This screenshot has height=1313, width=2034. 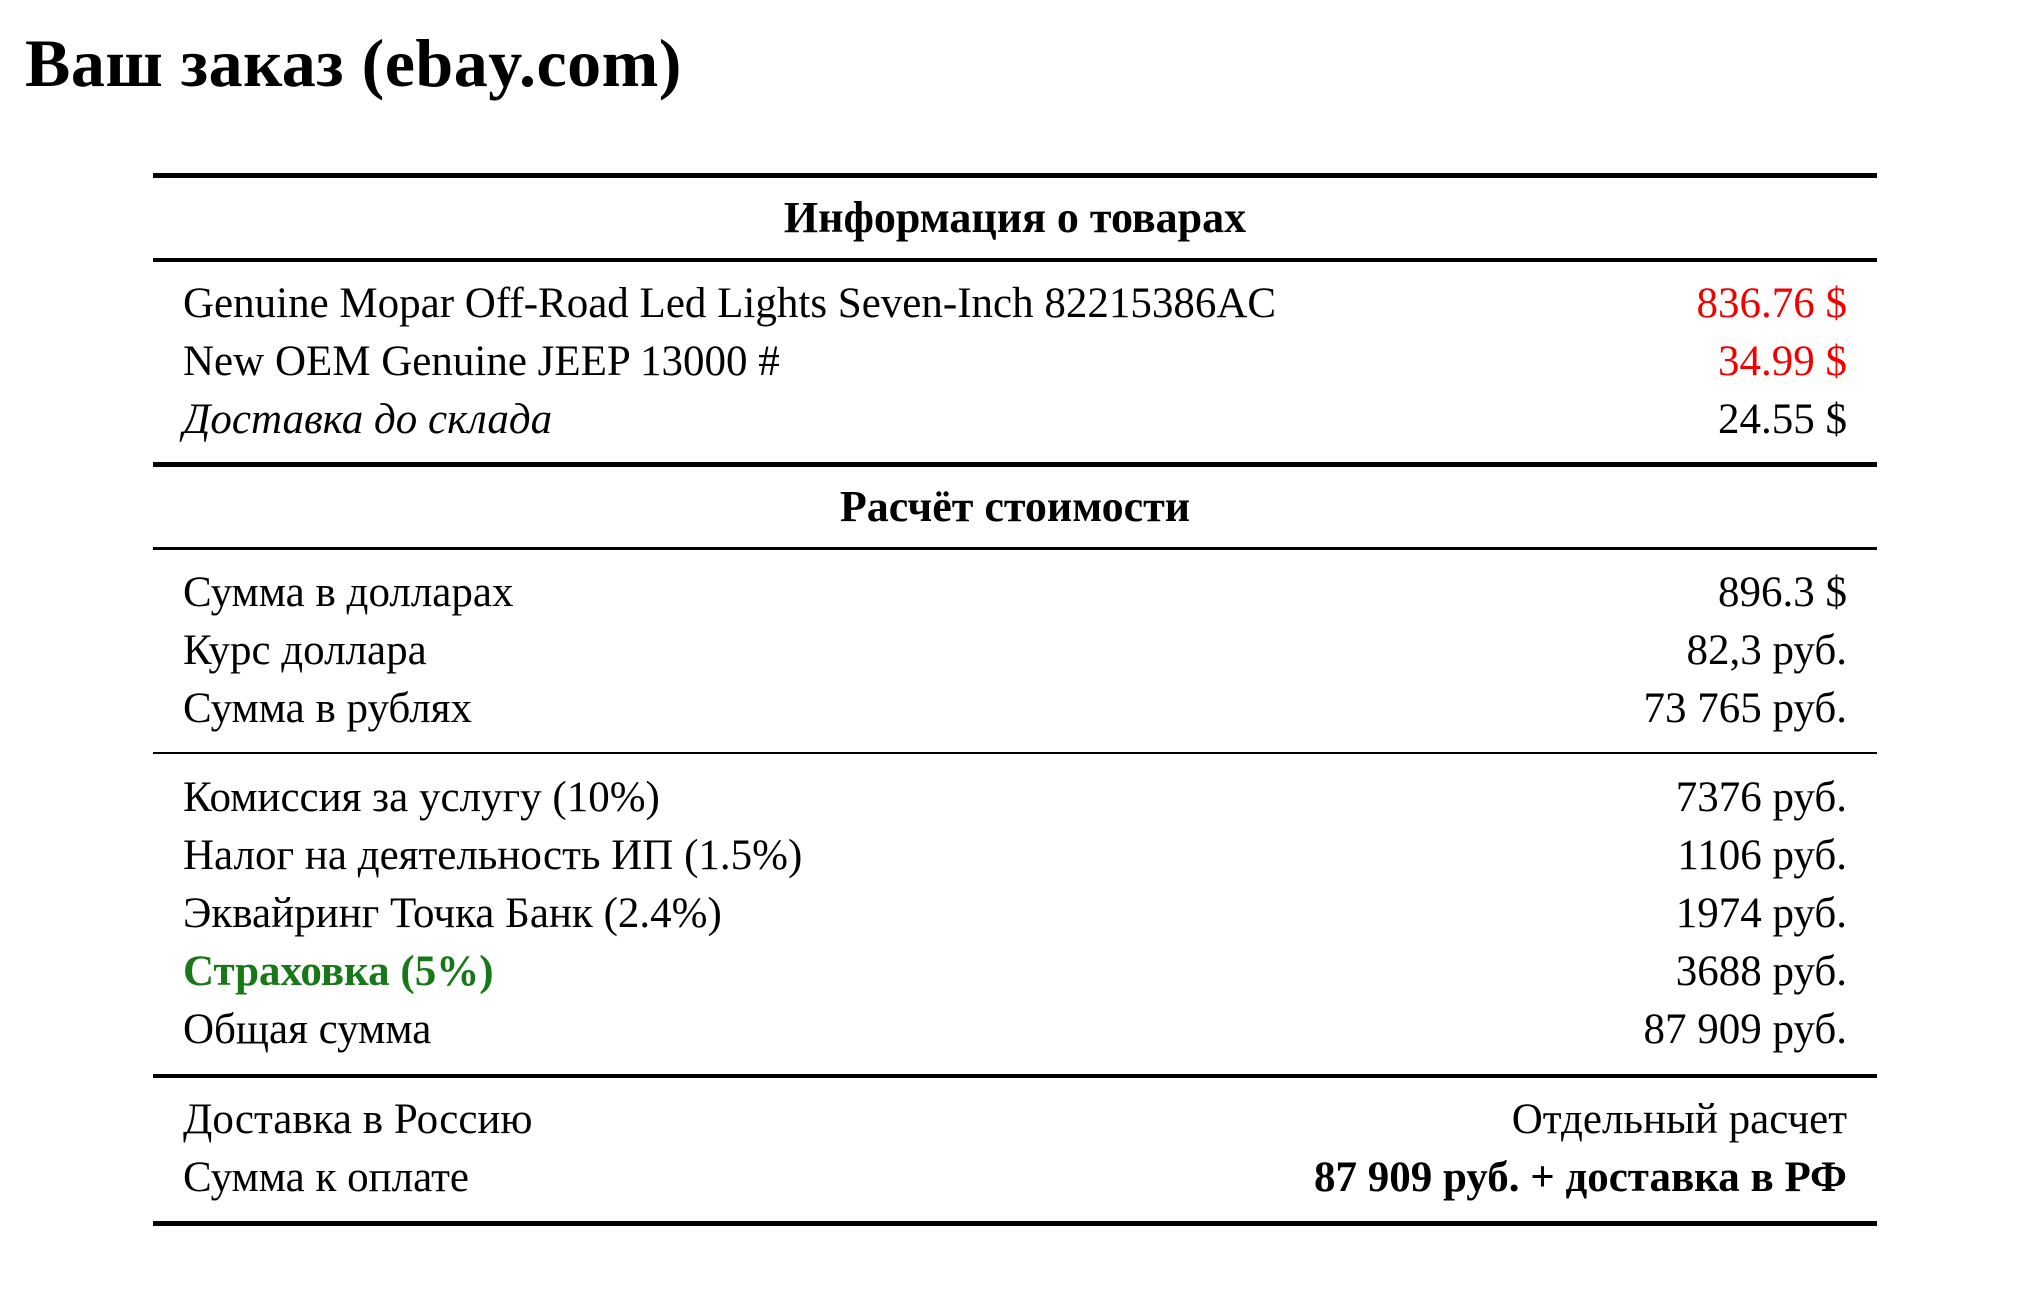 I want to click on service-fee-label: Комиссия за услугу (10%), so click(x=421, y=797).